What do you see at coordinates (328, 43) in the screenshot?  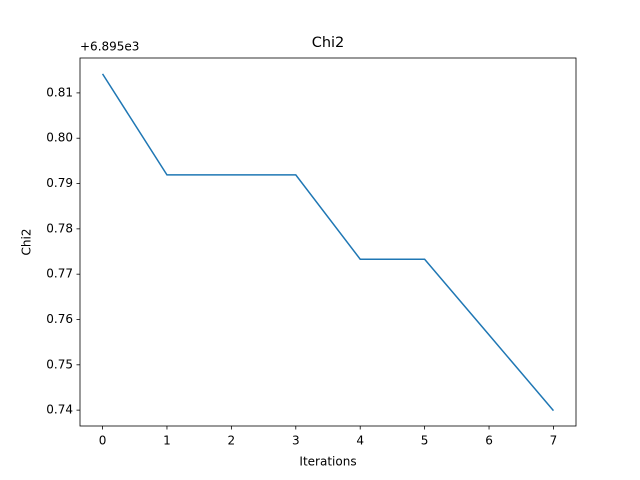 I see `chart-title: Chi2` at bounding box center [328, 43].